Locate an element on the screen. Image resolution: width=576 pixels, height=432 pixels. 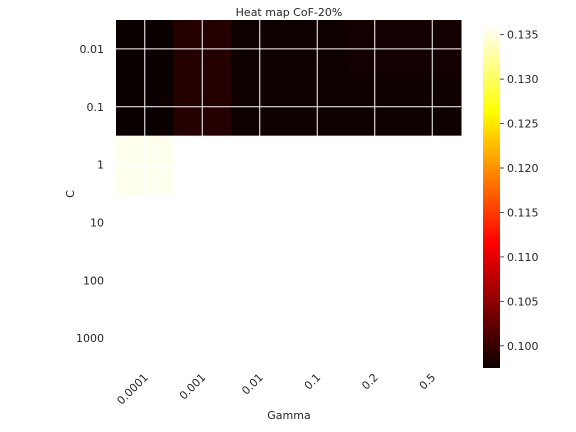
y-tick-label: 1 is located at coordinates (100, 165).